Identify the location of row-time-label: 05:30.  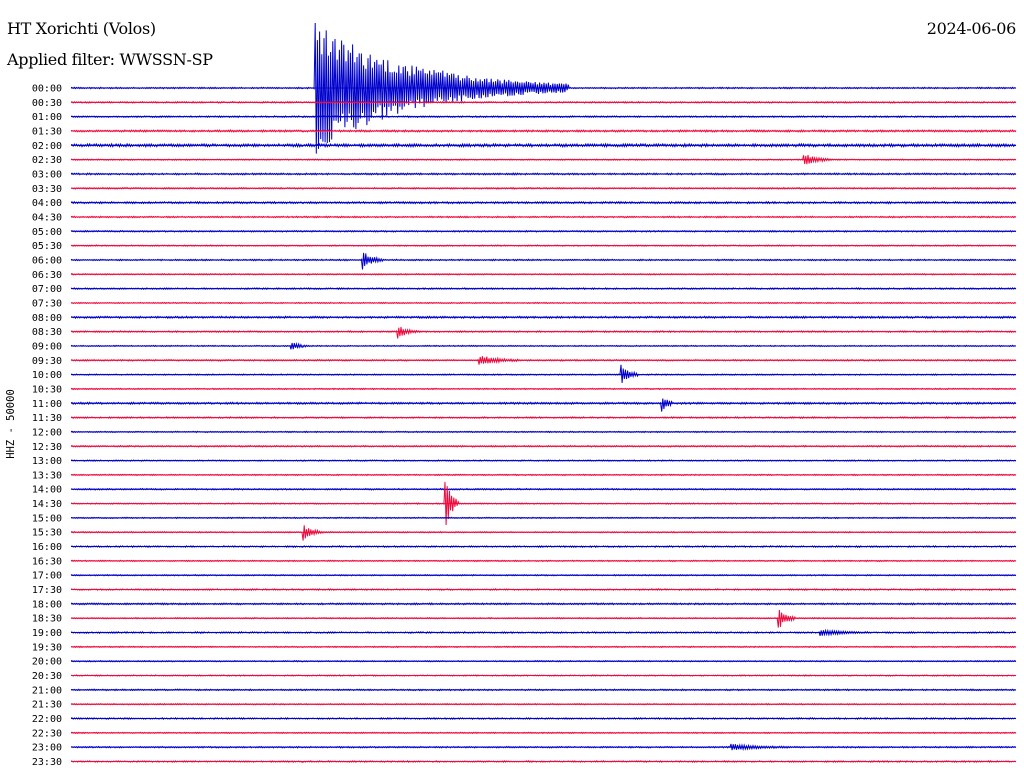
(47, 246).